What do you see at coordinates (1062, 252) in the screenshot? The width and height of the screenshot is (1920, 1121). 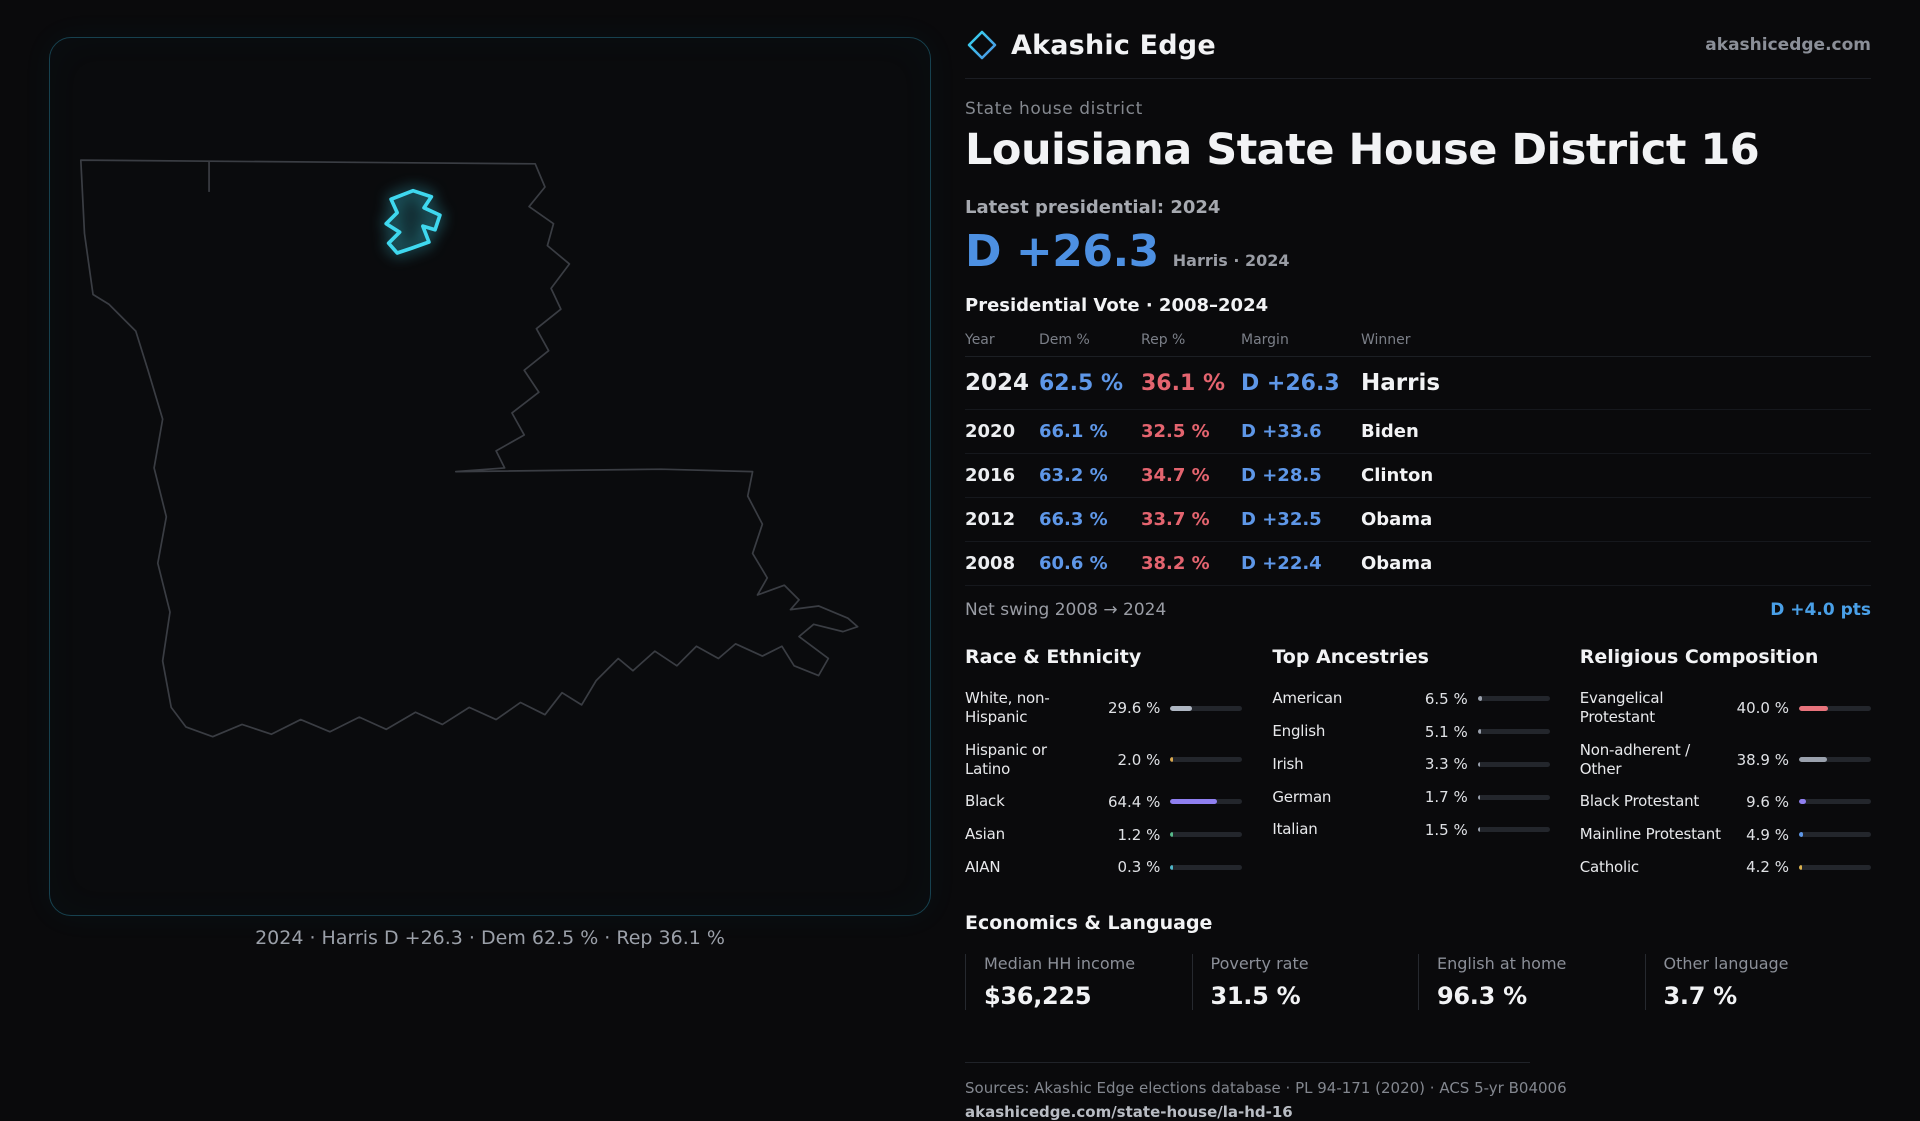 I see `headline-margin-value: D +26.3` at bounding box center [1062, 252].